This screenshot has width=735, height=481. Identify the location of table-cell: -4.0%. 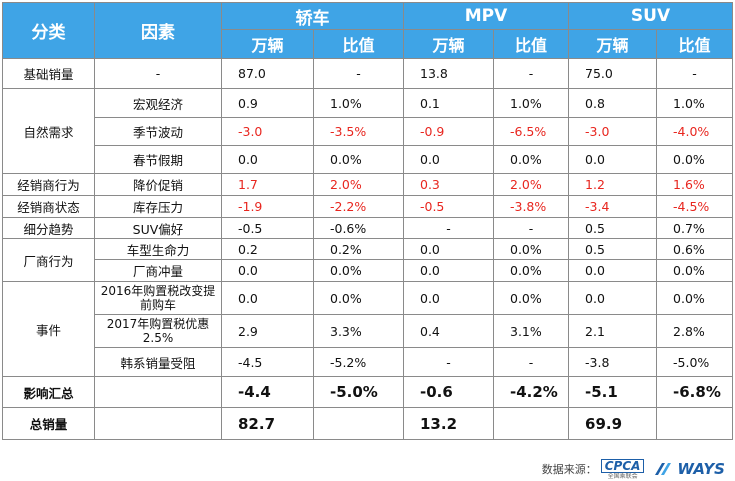
(695, 131).